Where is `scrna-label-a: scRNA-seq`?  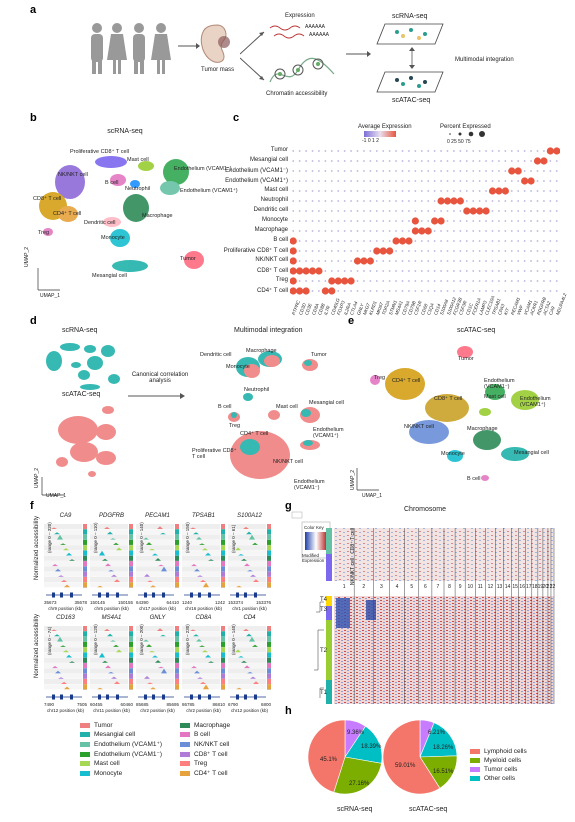 scrna-label-a: scRNA-seq is located at coordinates (410, 16).